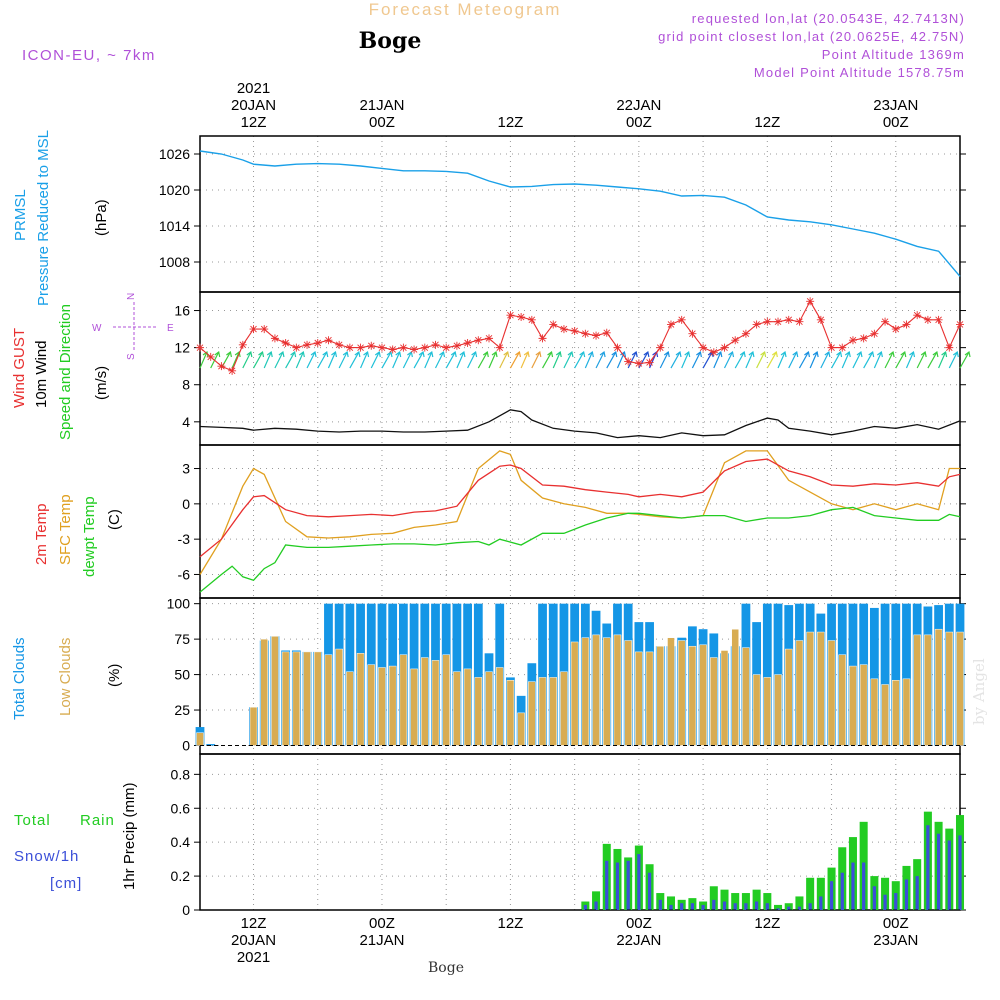 This screenshot has width=1000, height=1000. Describe the element at coordinates (465, 9) in the screenshot. I see `product-title: Forecast Meteogram` at that location.